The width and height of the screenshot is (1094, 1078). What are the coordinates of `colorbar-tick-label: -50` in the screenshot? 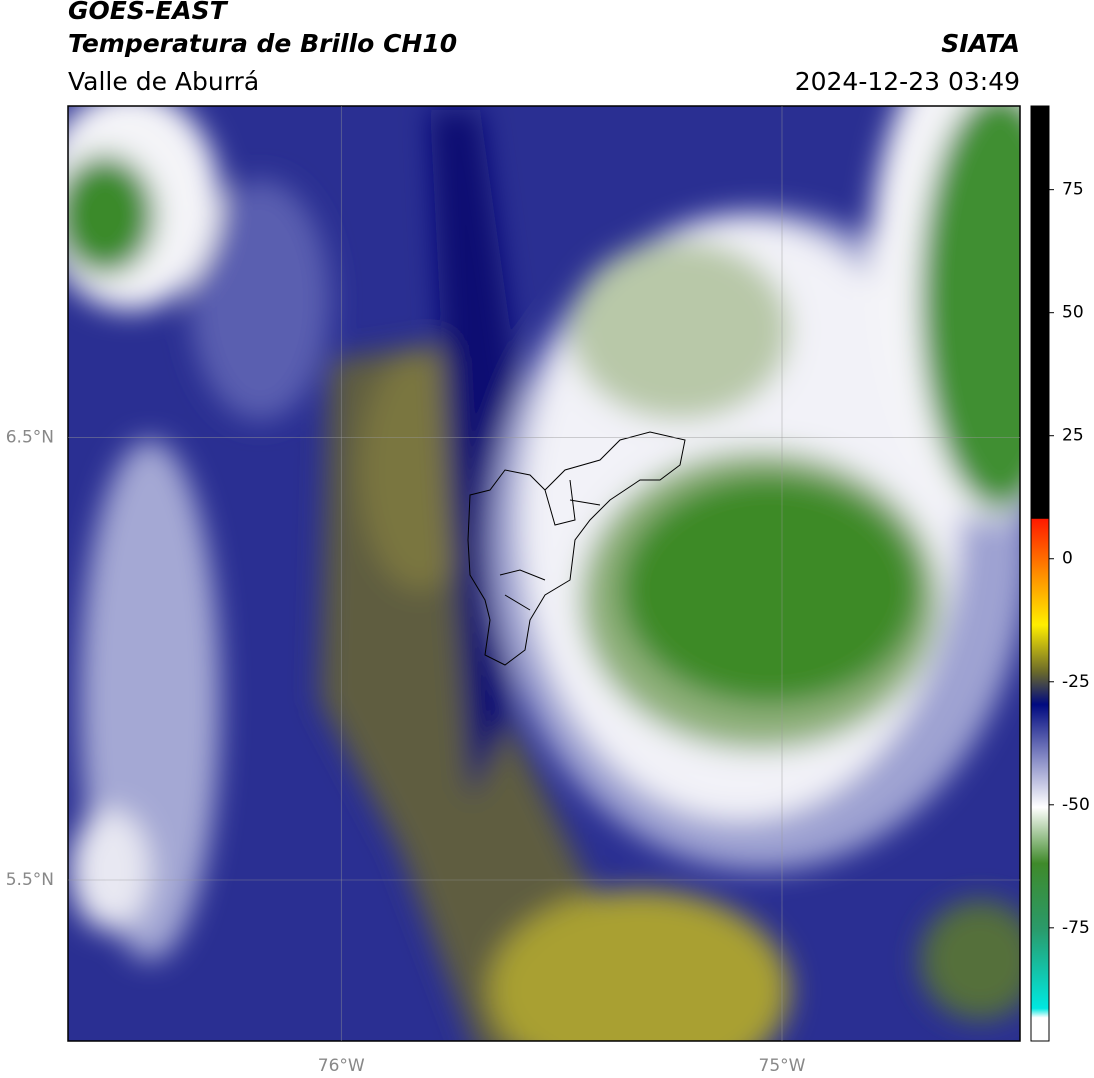 It's located at (1076, 805).